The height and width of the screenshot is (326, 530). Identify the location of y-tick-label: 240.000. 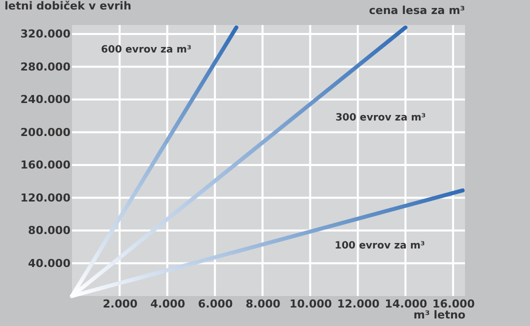
(45, 99).